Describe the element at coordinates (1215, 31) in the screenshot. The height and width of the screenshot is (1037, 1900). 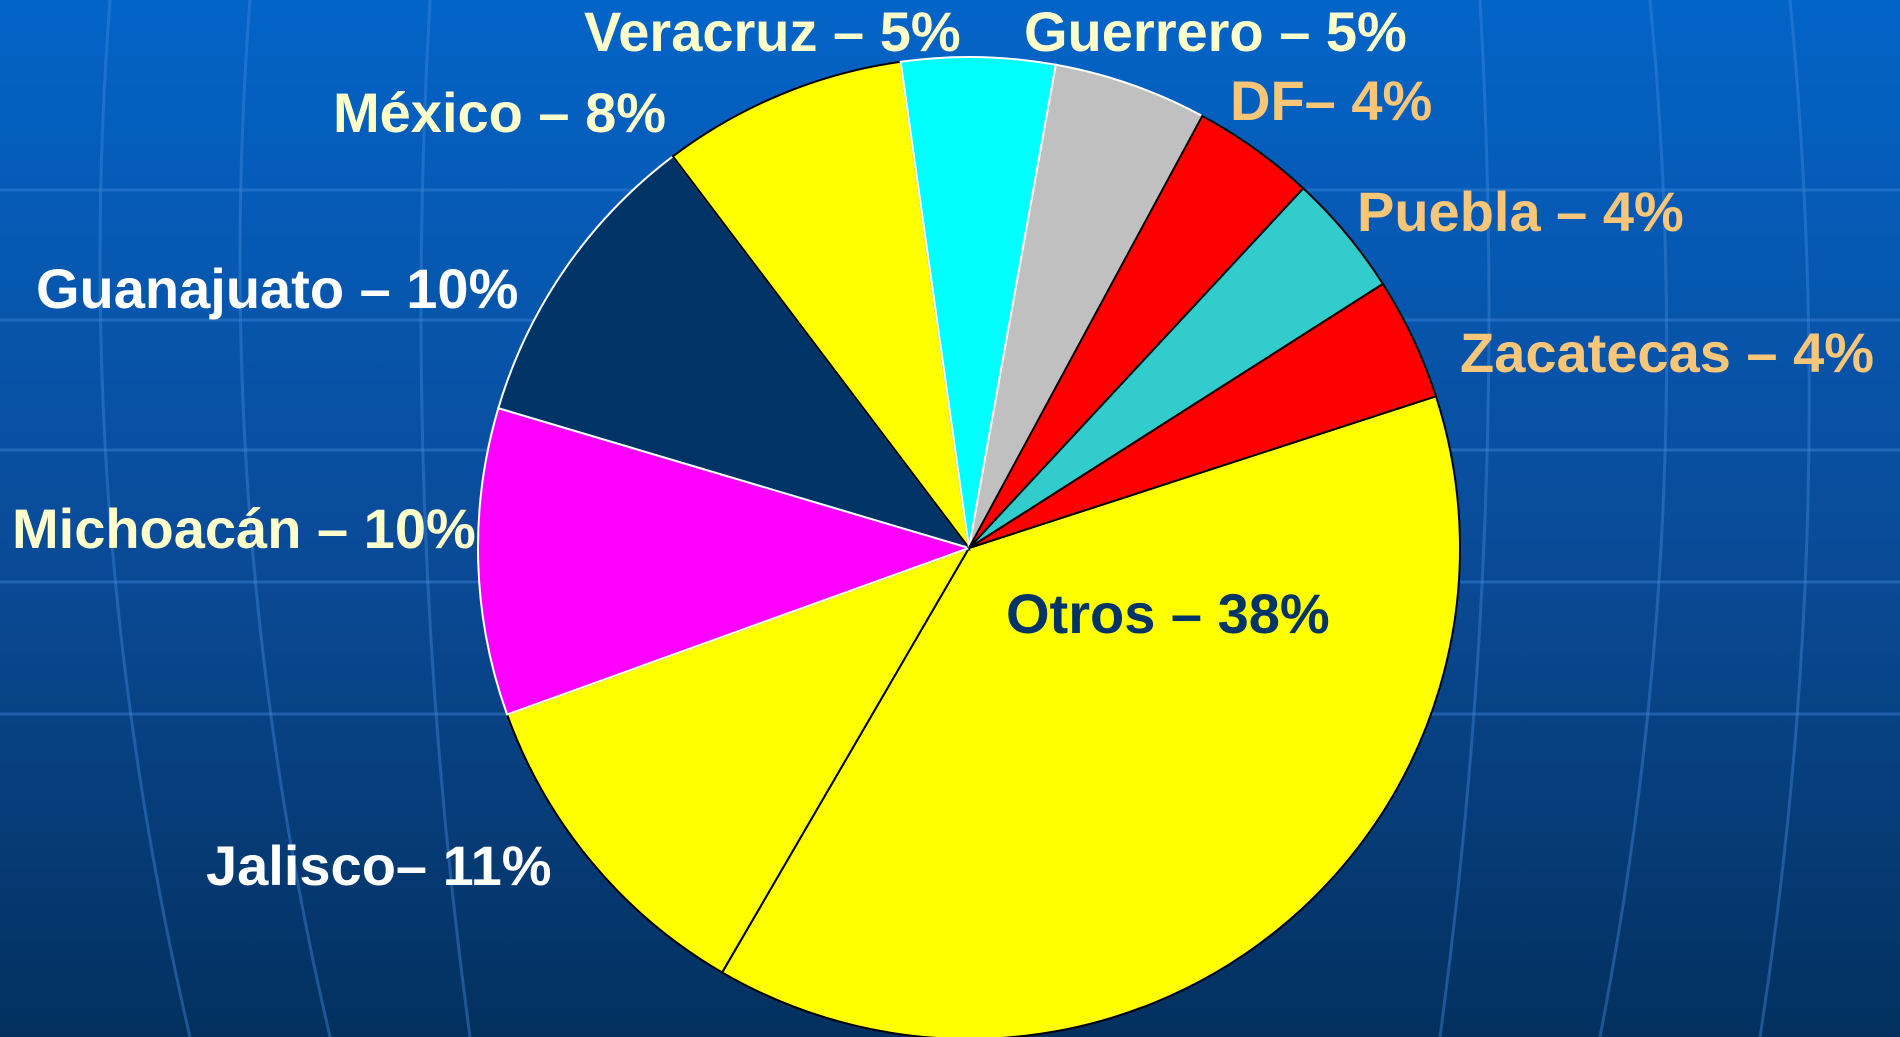
I see `slice-label: Guerrero – 5%` at that location.